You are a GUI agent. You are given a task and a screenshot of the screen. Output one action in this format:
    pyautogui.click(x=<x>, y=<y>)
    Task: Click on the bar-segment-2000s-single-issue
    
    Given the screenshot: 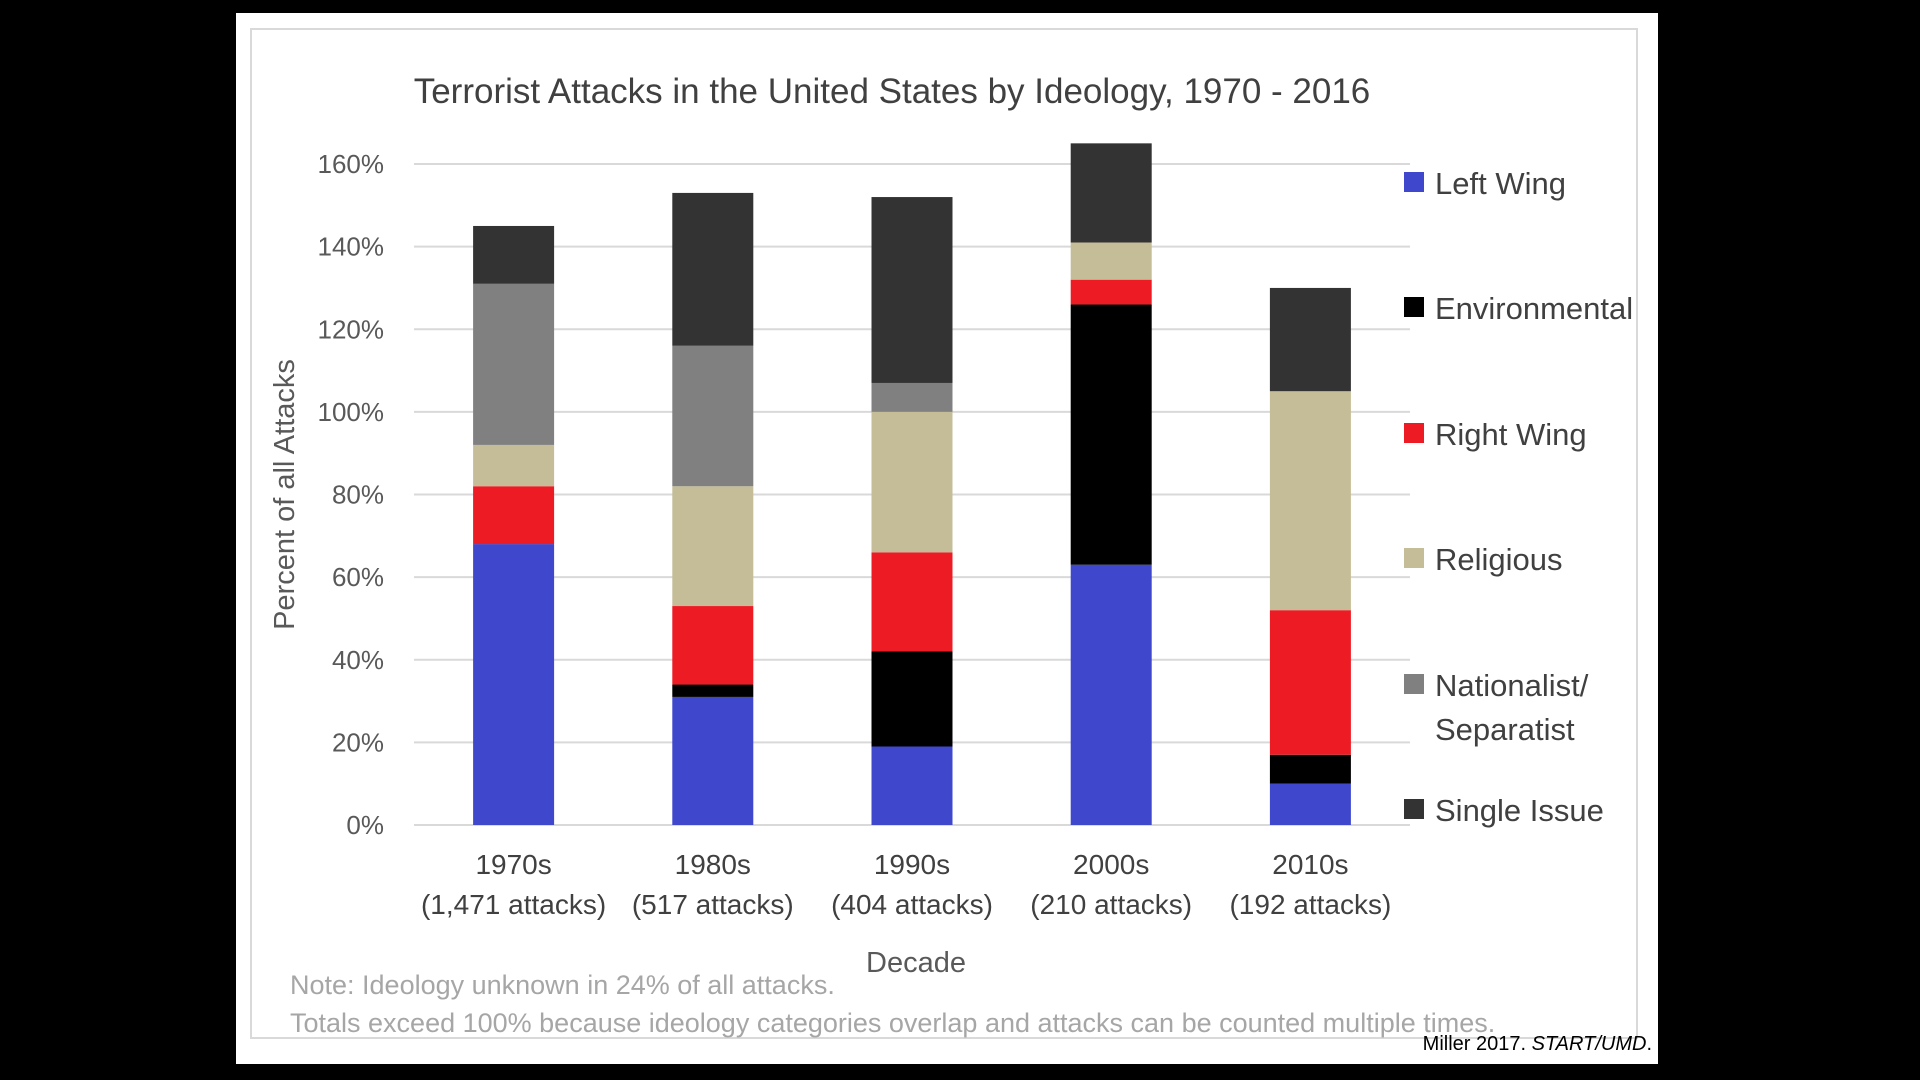 What is the action you would take?
    pyautogui.click(x=1111, y=193)
    